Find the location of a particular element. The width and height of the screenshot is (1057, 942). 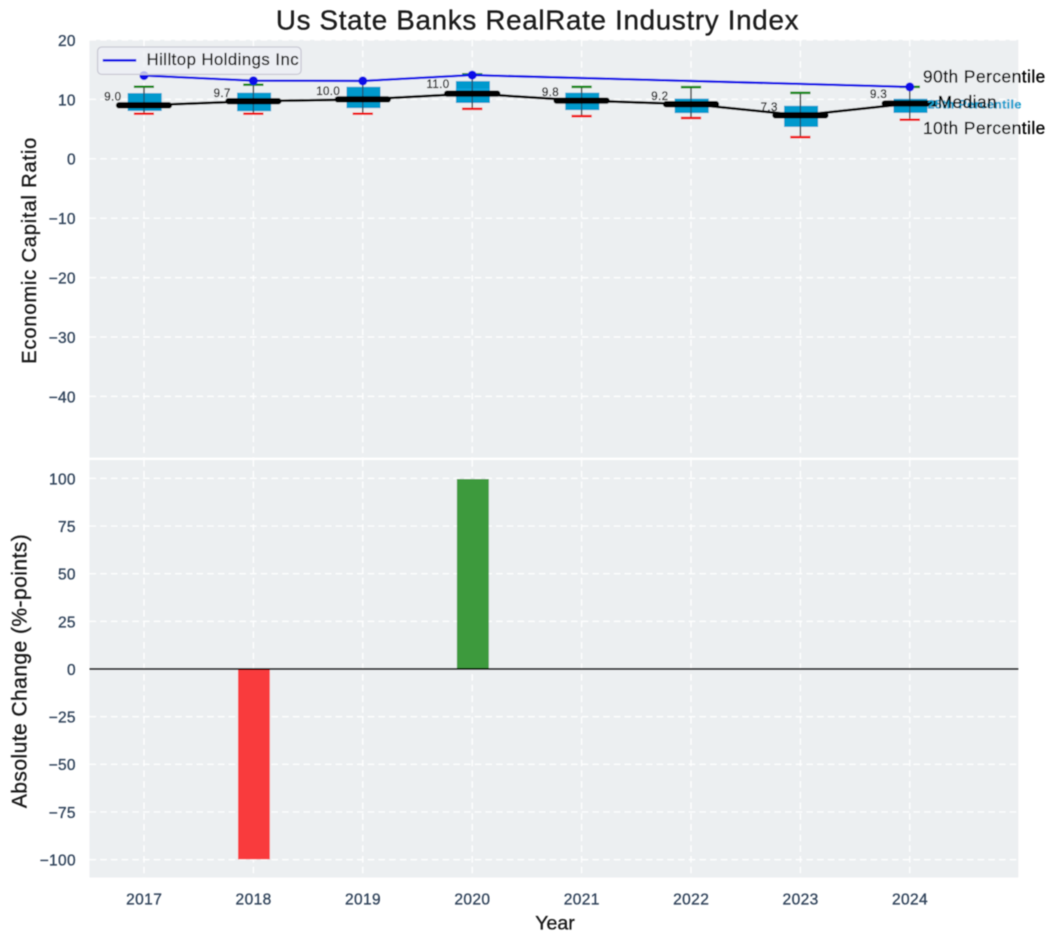

svg-text: 9.8 is located at coordinates (550, 93).